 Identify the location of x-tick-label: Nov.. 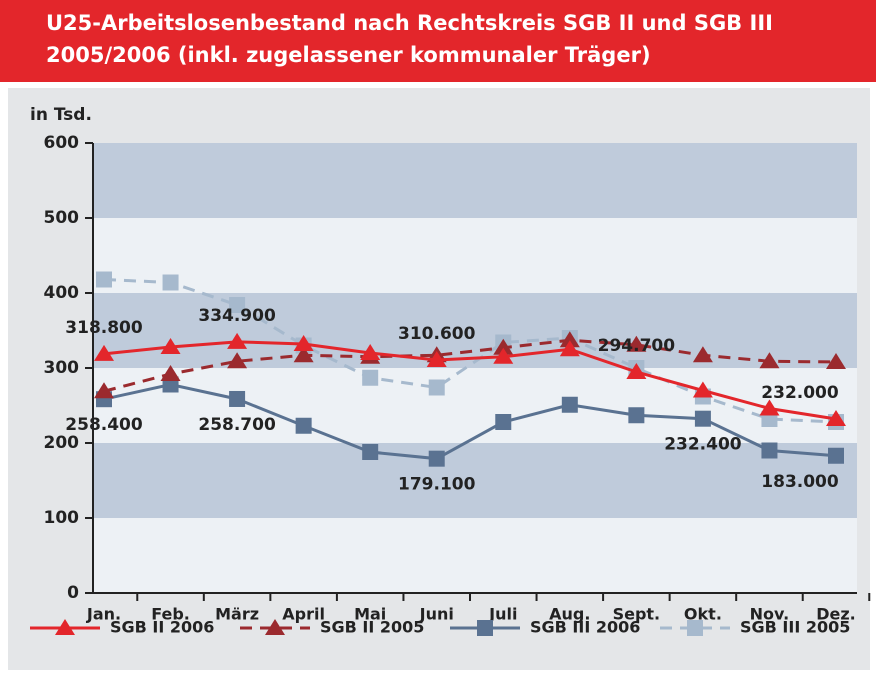
(770, 614).